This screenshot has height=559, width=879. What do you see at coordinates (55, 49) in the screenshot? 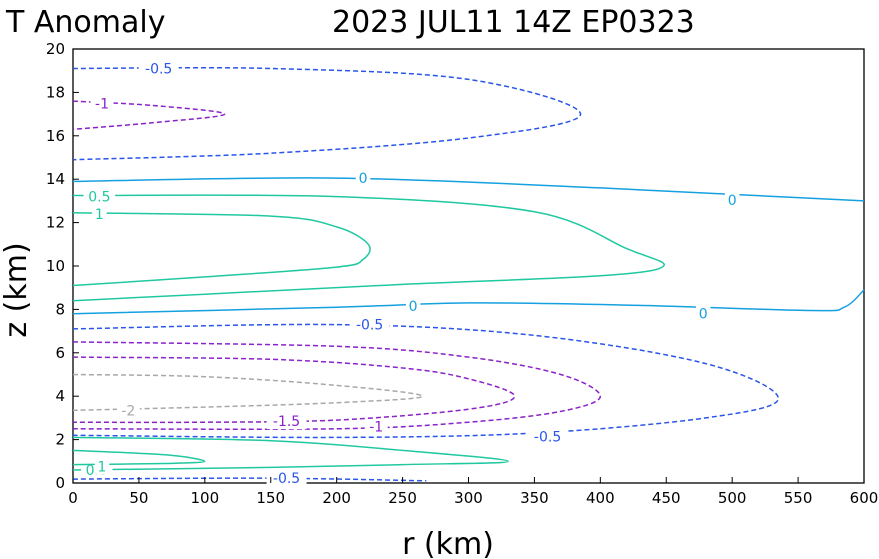
I see `y-tick-label: 20` at bounding box center [55, 49].